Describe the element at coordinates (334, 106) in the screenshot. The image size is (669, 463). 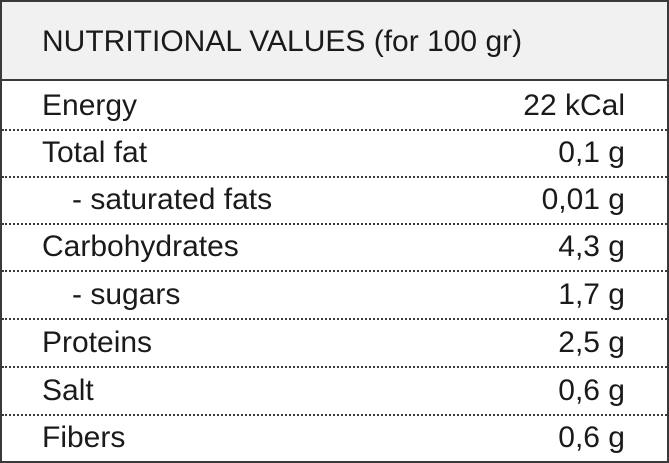
I see `table-row: Energy 22 kCal` at that location.